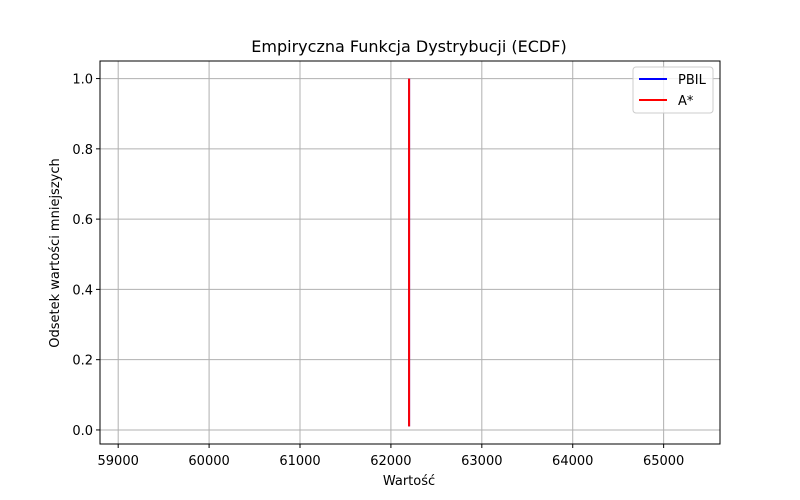  I want to click on x-tick-label: 61000, so click(299, 461).